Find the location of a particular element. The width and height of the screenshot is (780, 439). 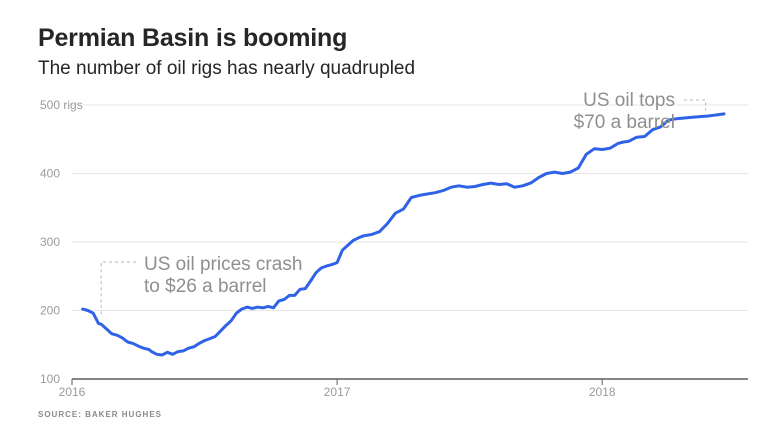

x-tick-label: 2018 is located at coordinates (602, 392).